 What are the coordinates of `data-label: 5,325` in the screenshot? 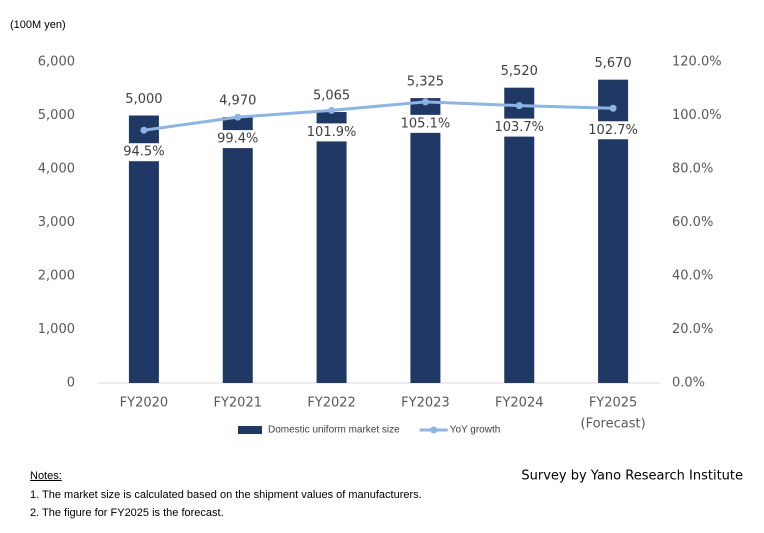 It's located at (425, 82).